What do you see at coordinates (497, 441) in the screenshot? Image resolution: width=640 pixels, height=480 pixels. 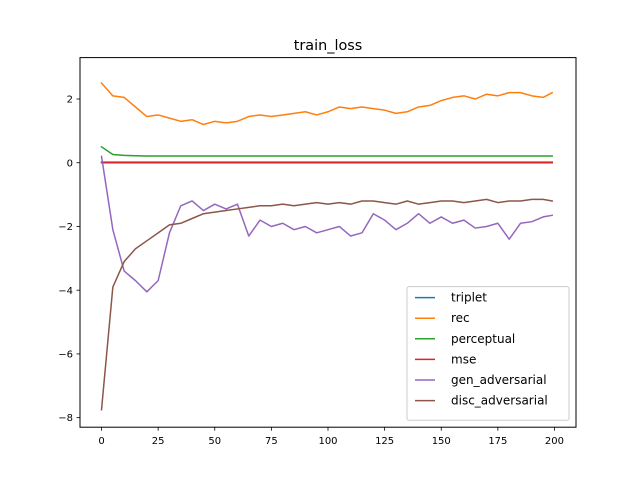 I see `x-tick-label: 175` at bounding box center [497, 441].